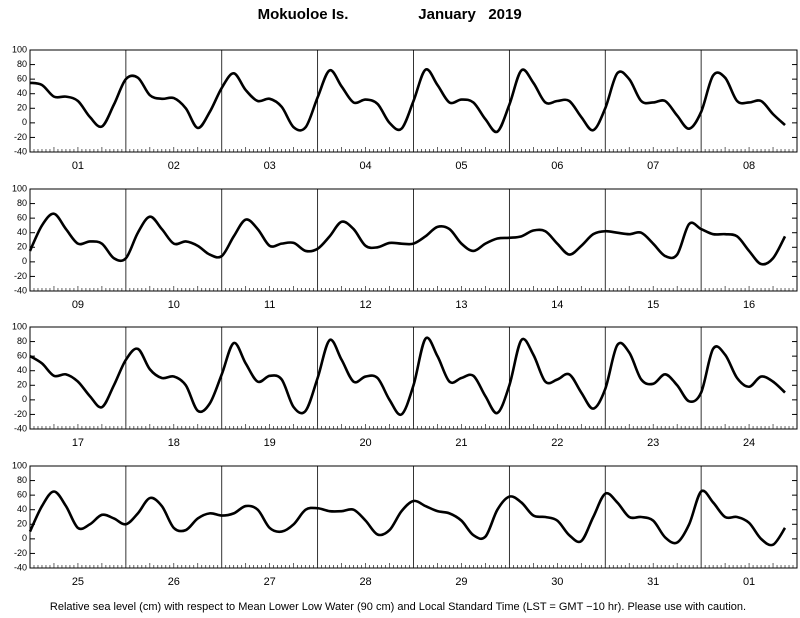 This screenshot has height=618, width=800. I want to click on station-title: Mokuoloe Is., so click(303, 14).